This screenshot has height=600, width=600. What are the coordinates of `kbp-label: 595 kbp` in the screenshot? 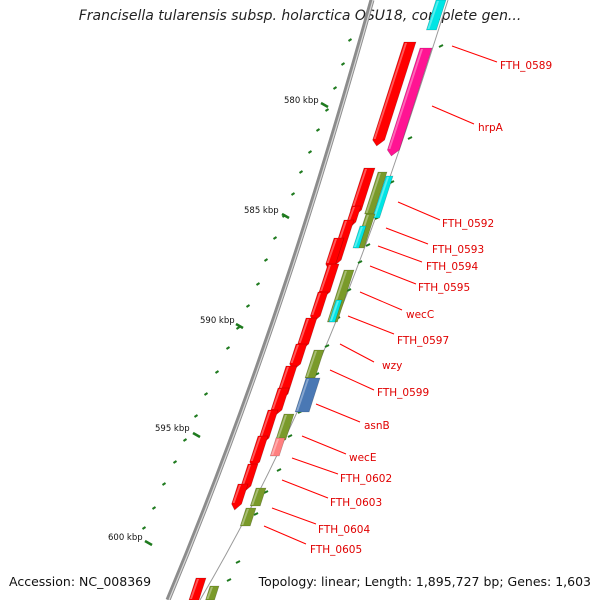 It's located at (172, 429).